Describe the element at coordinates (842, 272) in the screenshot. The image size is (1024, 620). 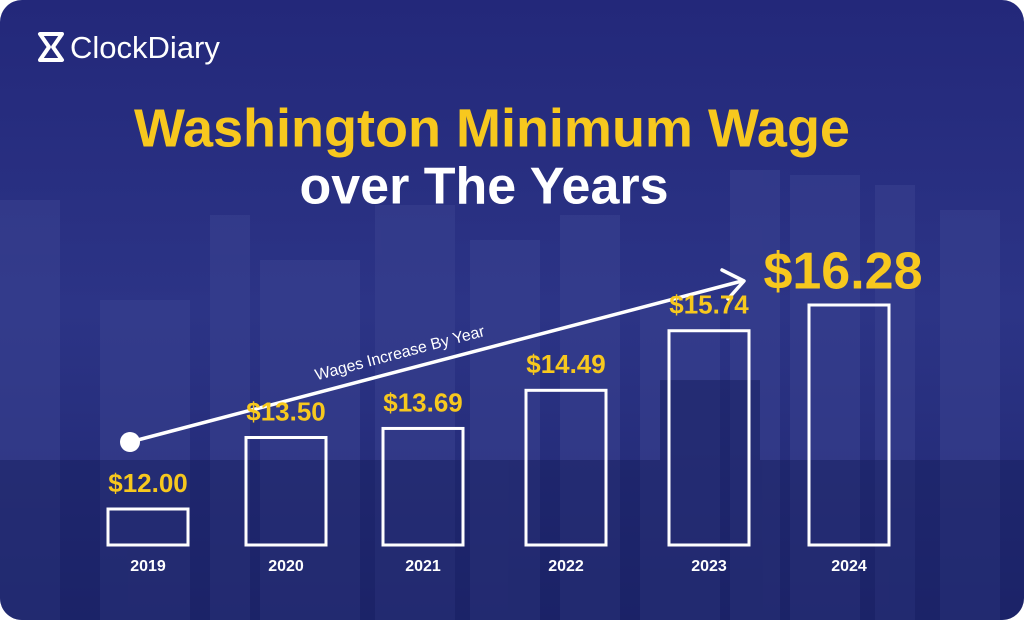
I see `value-label: $16.28` at that location.